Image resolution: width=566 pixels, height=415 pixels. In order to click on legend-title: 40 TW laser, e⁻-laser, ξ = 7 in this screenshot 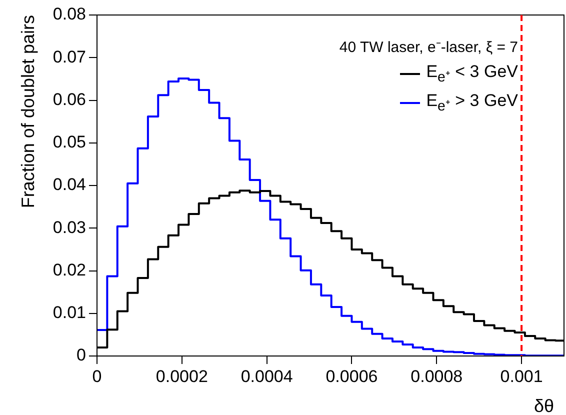, I will do `click(428, 47)`.